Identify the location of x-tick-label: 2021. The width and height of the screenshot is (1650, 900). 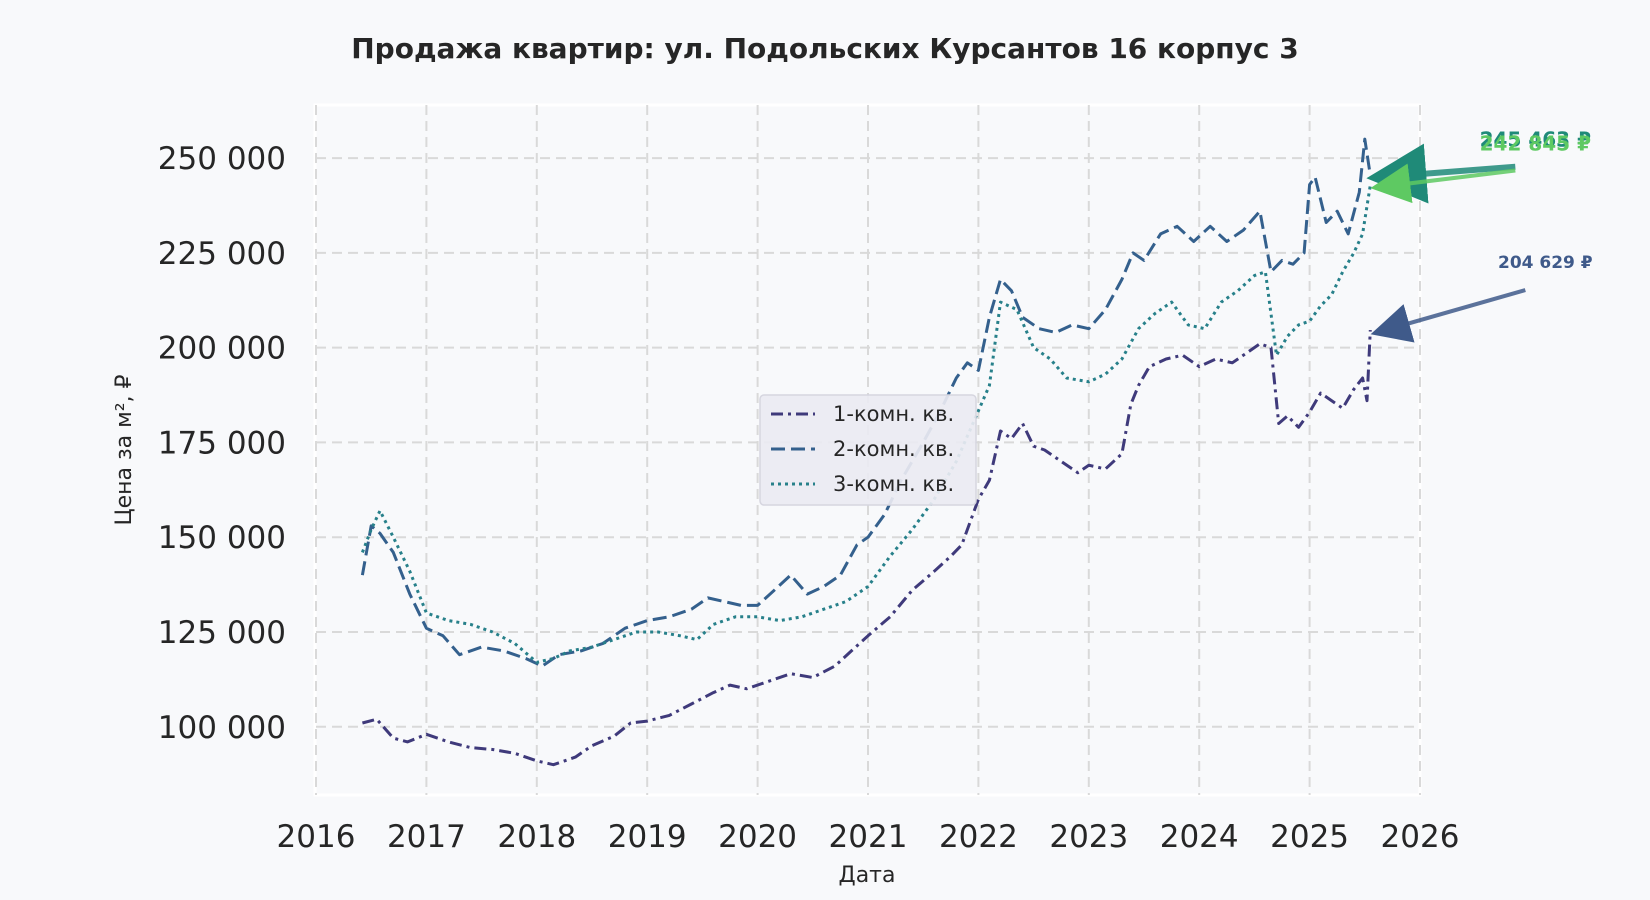
(868, 837).